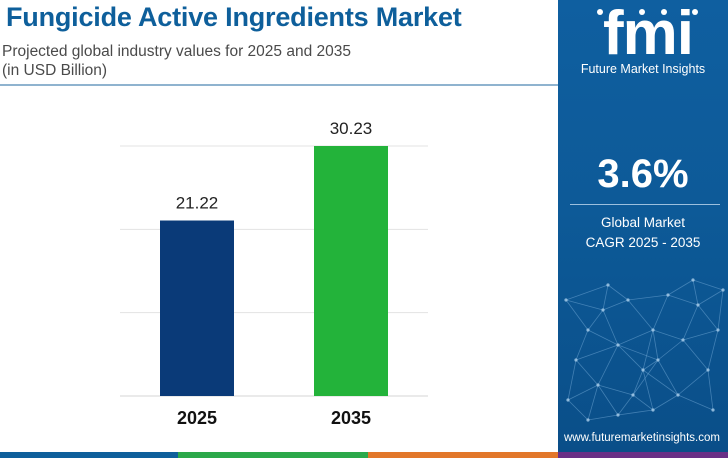 The image size is (728, 458). I want to click on data-label-2035: 30.23, so click(351, 128).